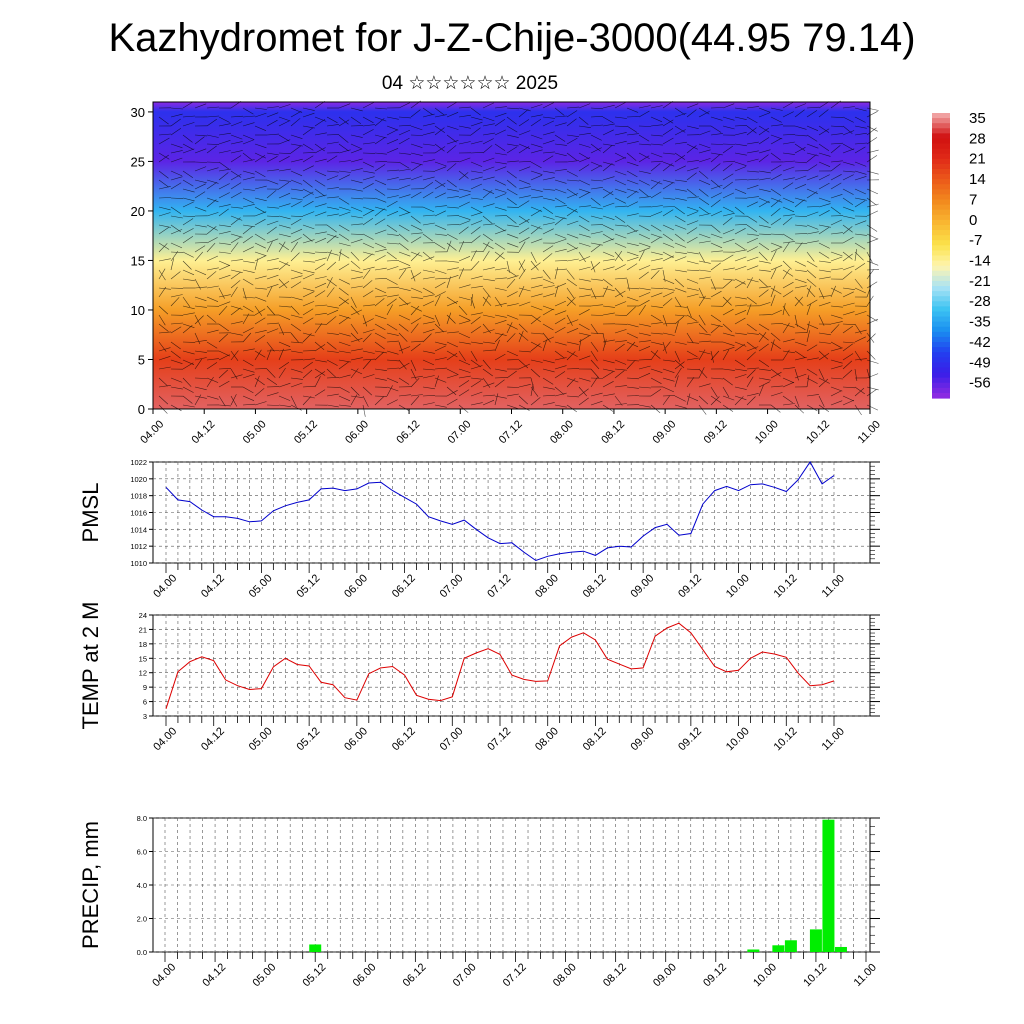 The image size is (1024, 1024). I want to click on precip-x-tick: 08.00, so click(565, 975).